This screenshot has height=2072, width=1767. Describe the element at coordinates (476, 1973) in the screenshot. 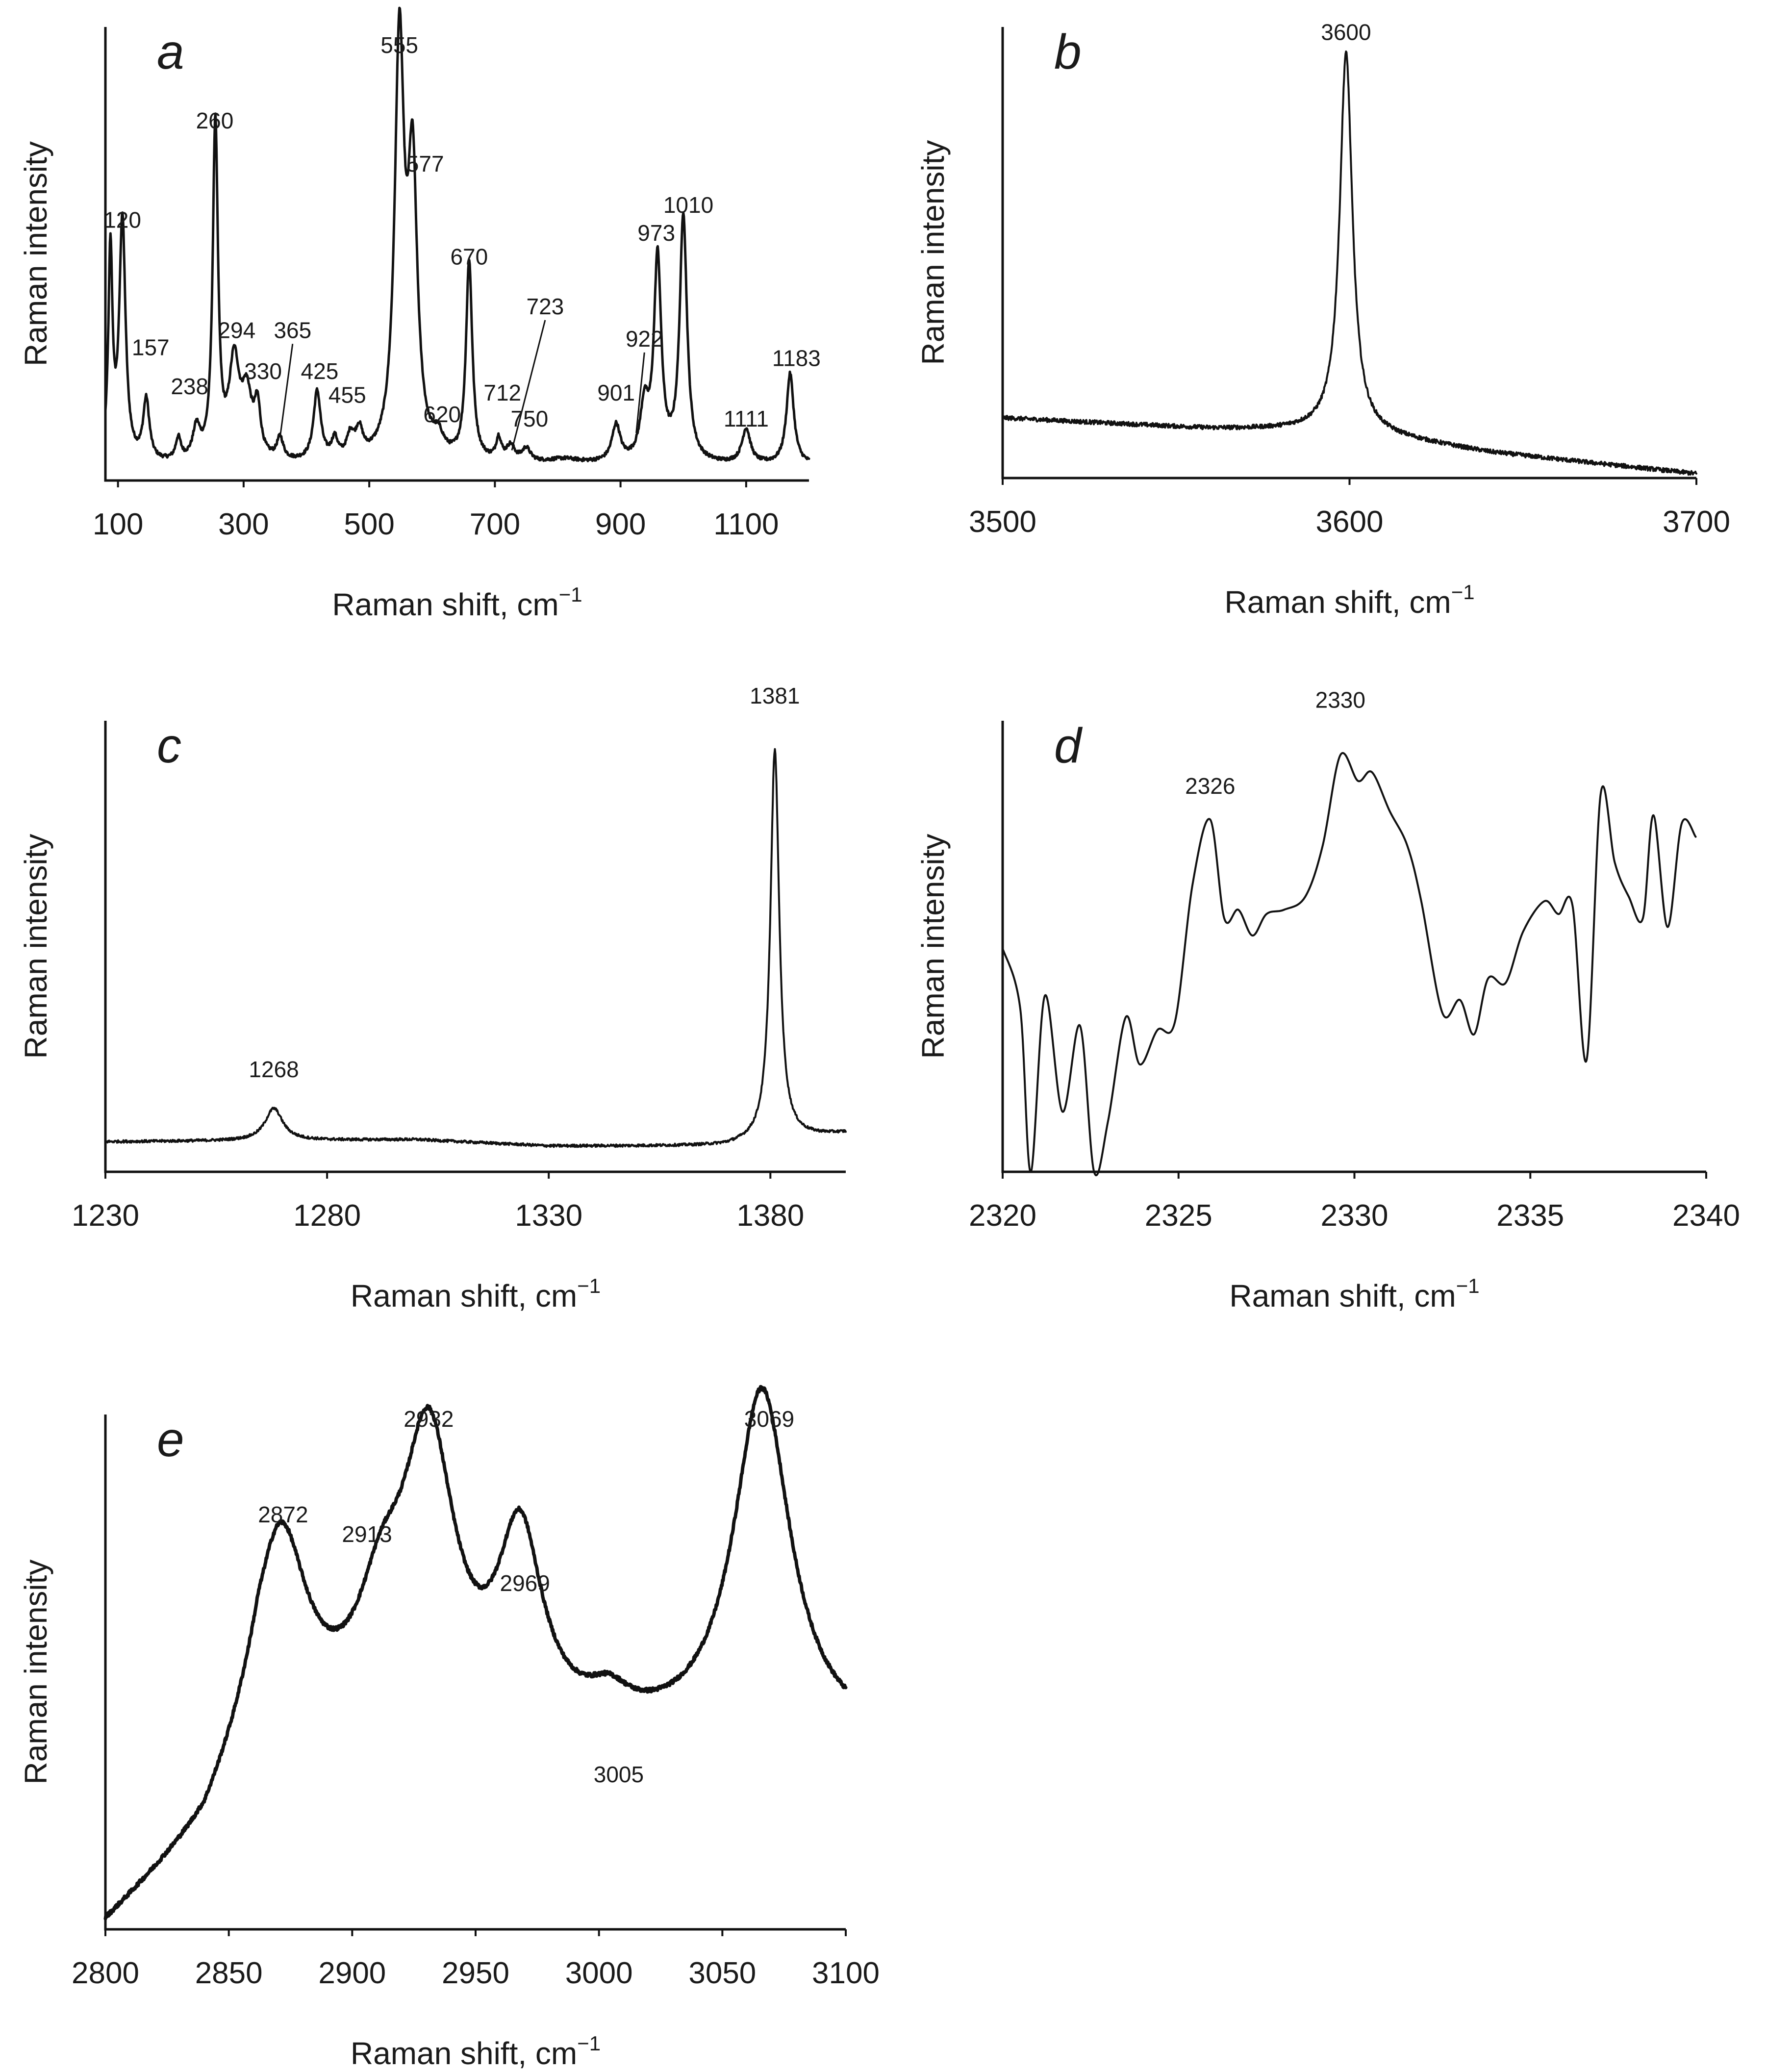

I see `x-tick-label: 2950` at that location.